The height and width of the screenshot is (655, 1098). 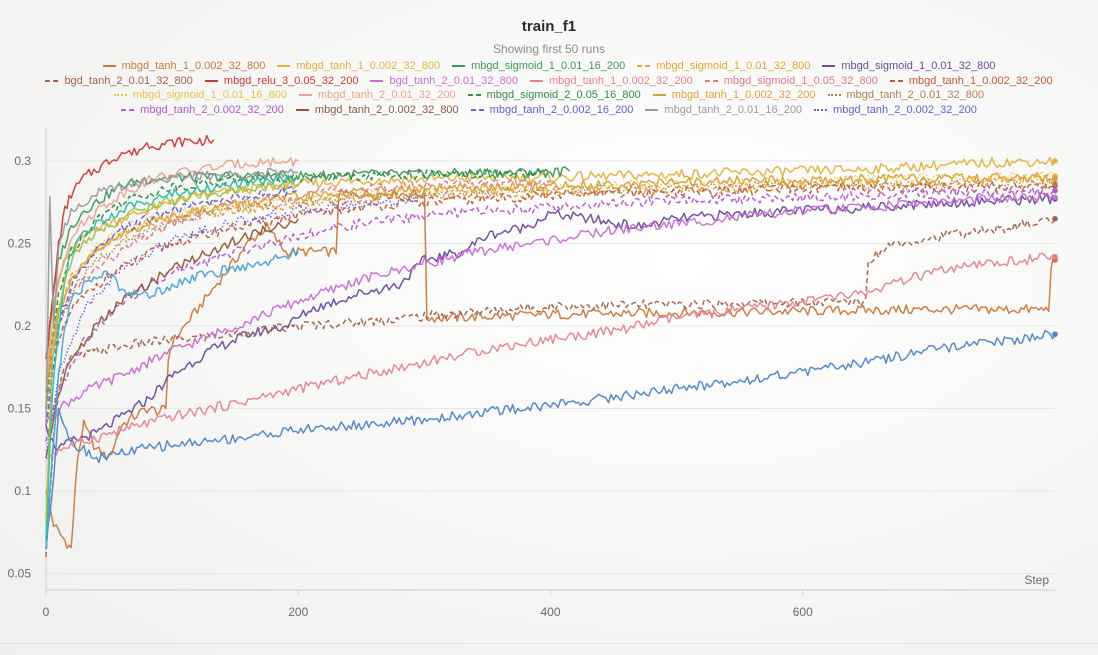 I want to click on legend-item: mbgd_tanh_2_0.002_32_800, so click(x=377, y=110).